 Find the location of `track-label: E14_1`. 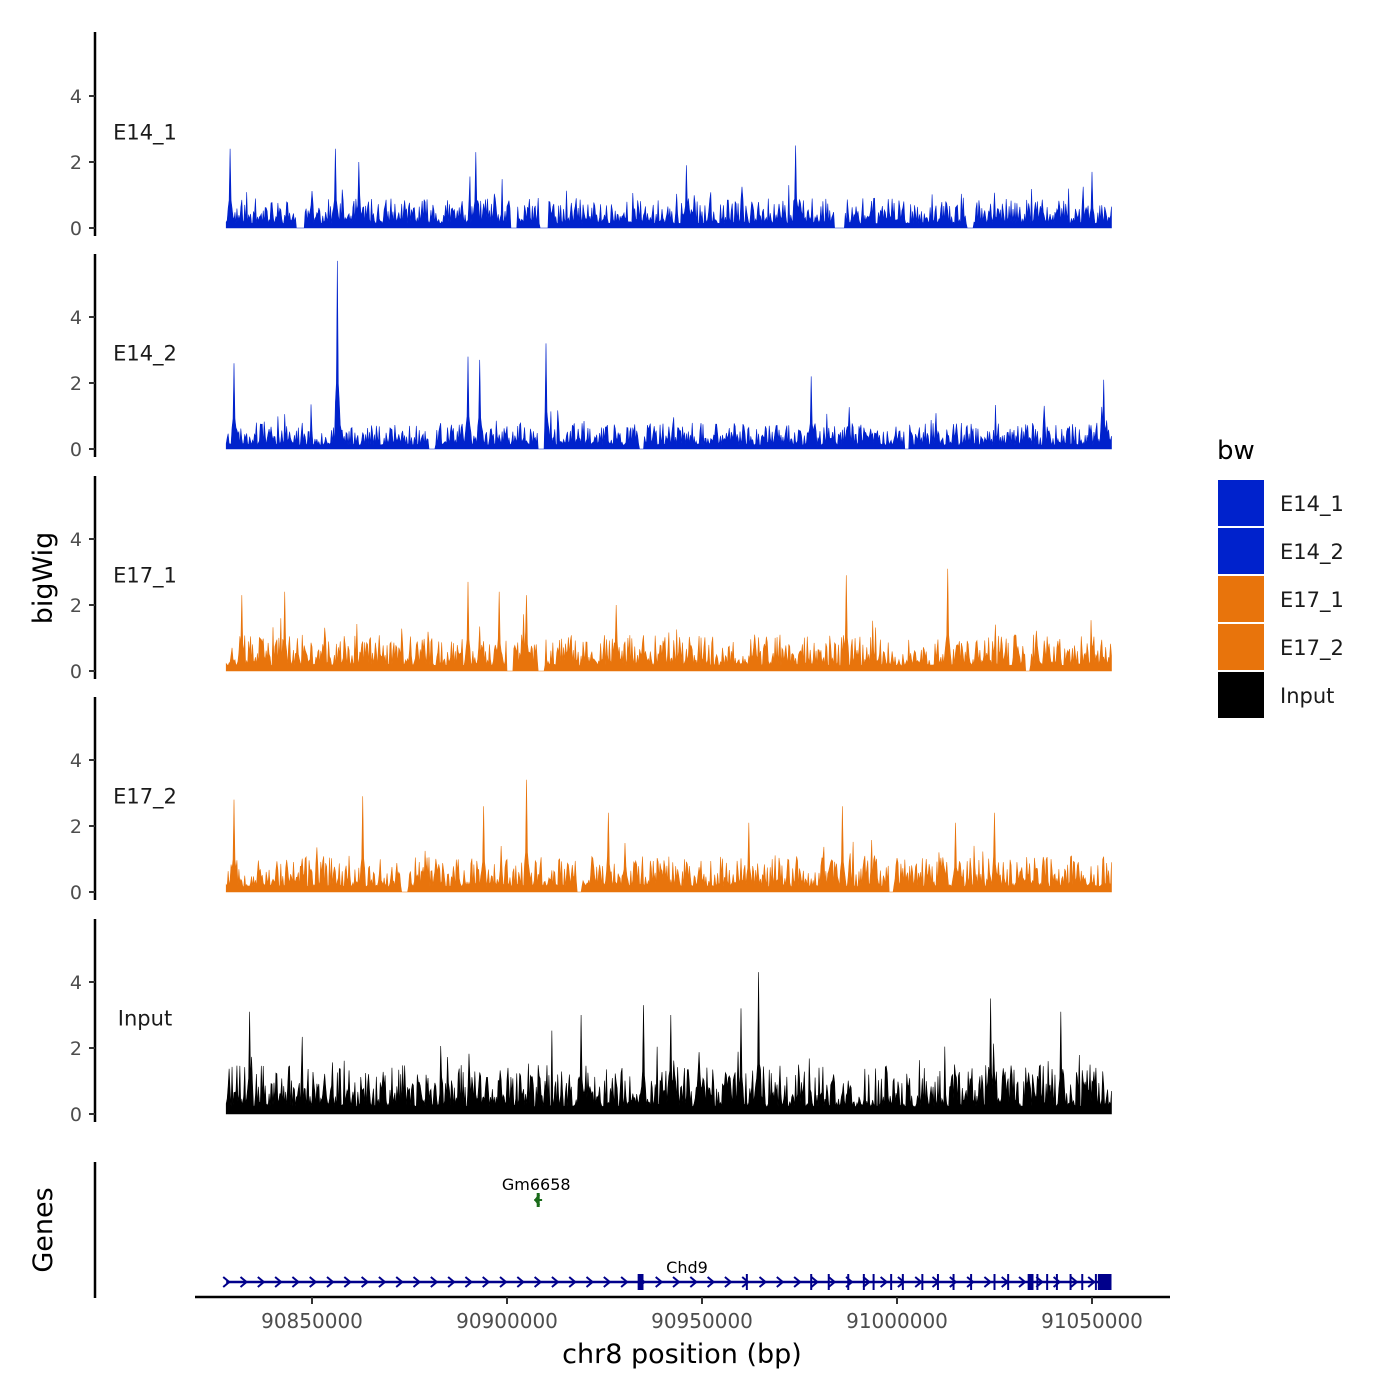

track-label: E14_1 is located at coordinates (145, 132).